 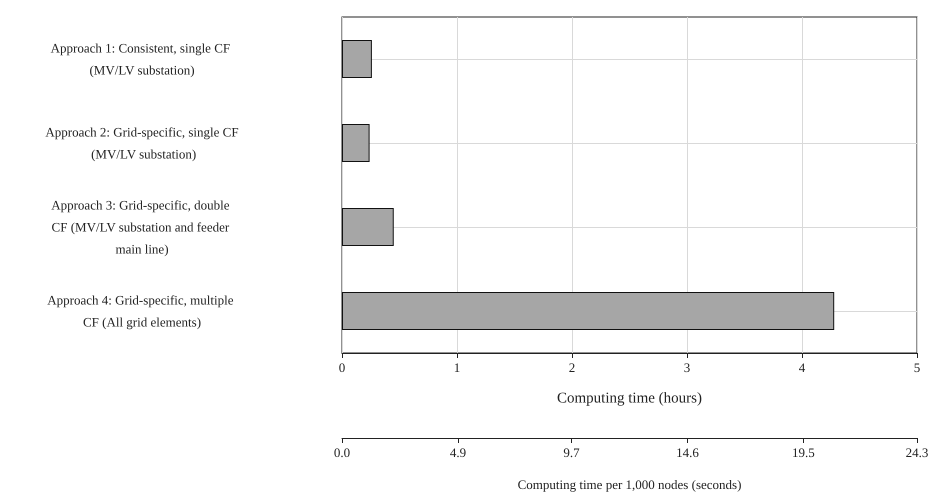 What do you see at coordinates (572, 367) in the screenshot?
I see `x-tick-label: 2` at bounding box center [572, 367].